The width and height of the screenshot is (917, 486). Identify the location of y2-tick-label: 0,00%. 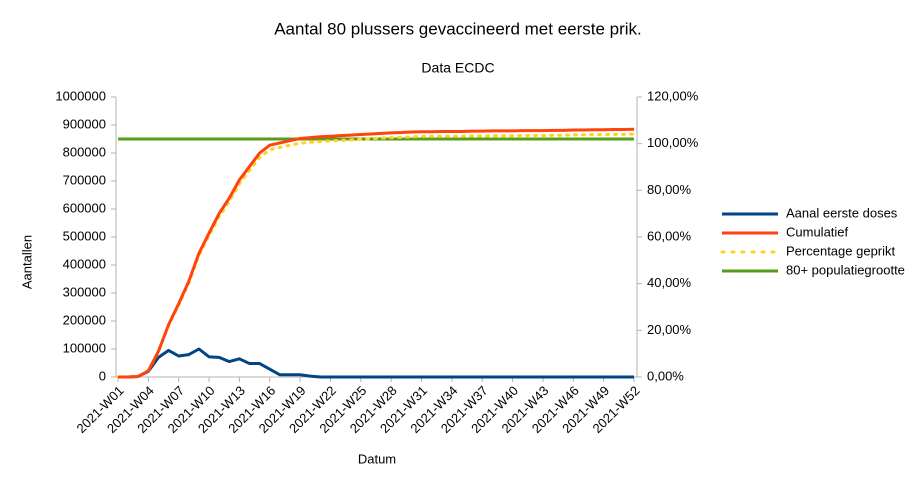
(665, 375).